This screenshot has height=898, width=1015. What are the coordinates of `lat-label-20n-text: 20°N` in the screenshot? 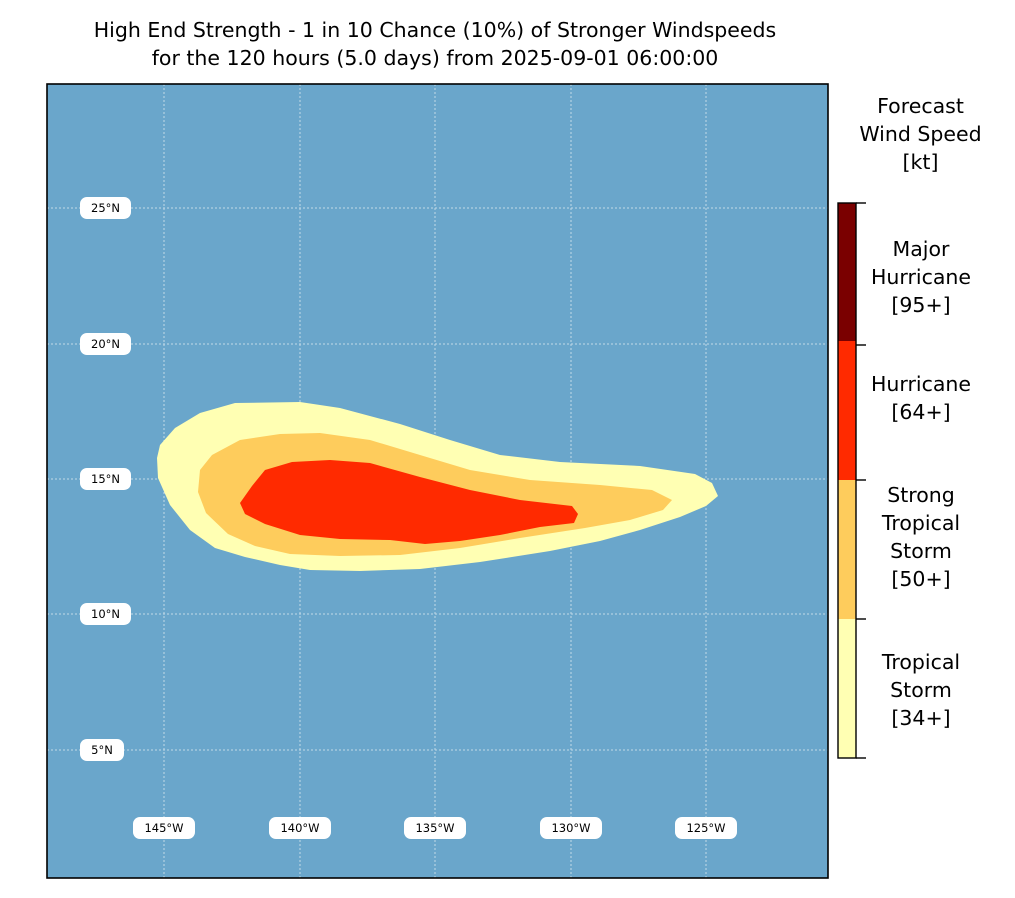 It's located at (105, 344).